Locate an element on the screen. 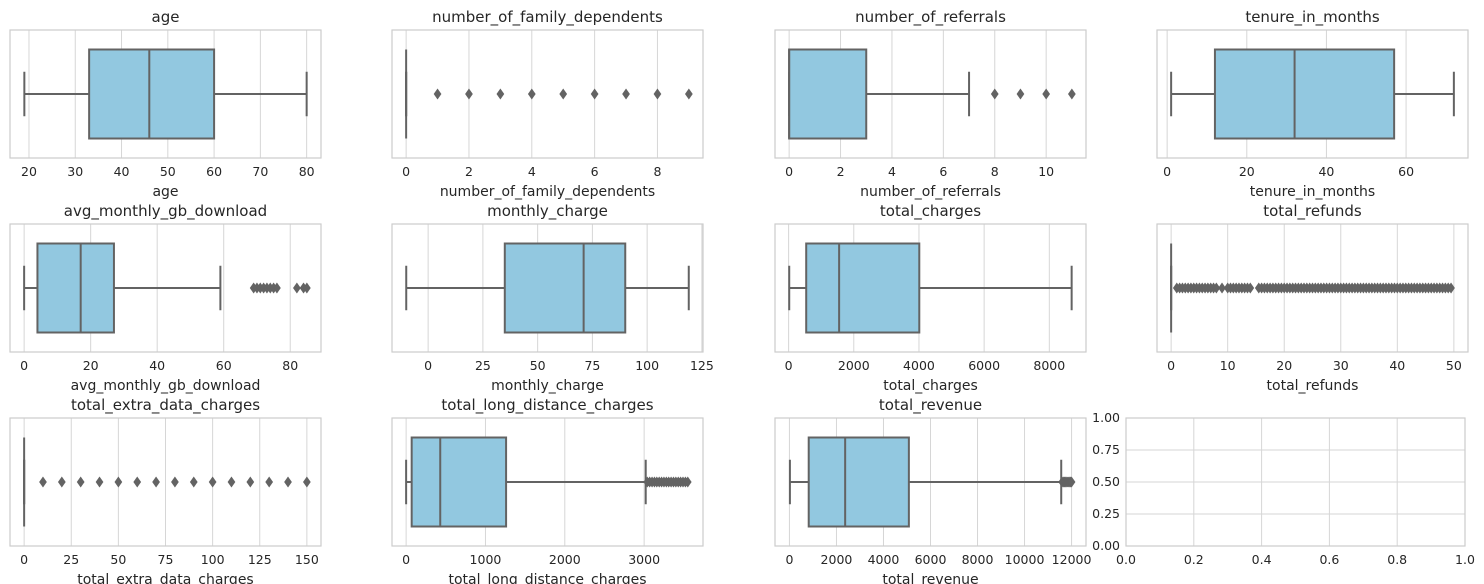 The width and height of the screenshot is (1484, 584). subplot-title: age is located at coordinates (166, 17).